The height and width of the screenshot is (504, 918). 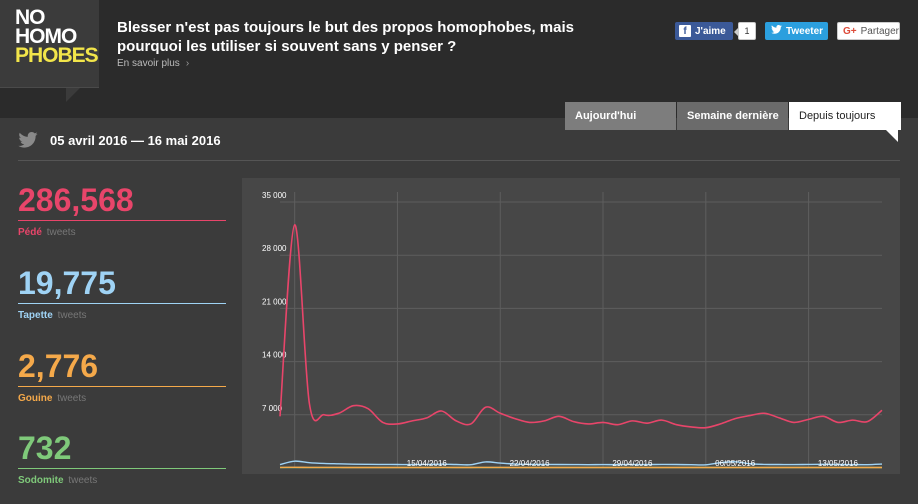 What do you see at coordinates (427, 463) in the screenshot?
I see `x-tick-label: 15/04/2016` at bounding box center [427, 463].